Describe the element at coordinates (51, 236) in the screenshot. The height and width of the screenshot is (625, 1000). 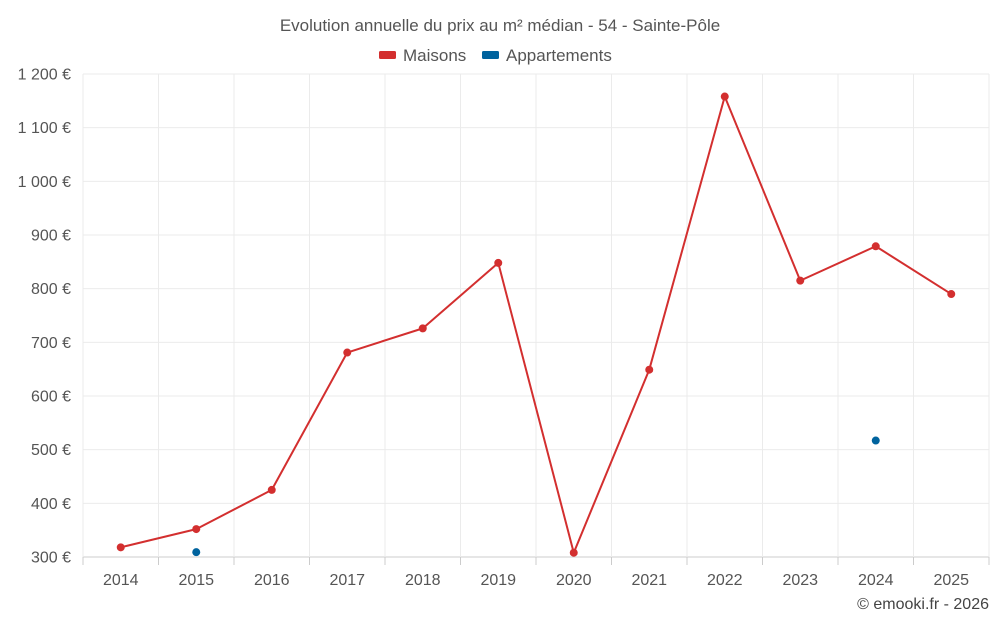
I see `y-tick-label: 900 €` at that location.